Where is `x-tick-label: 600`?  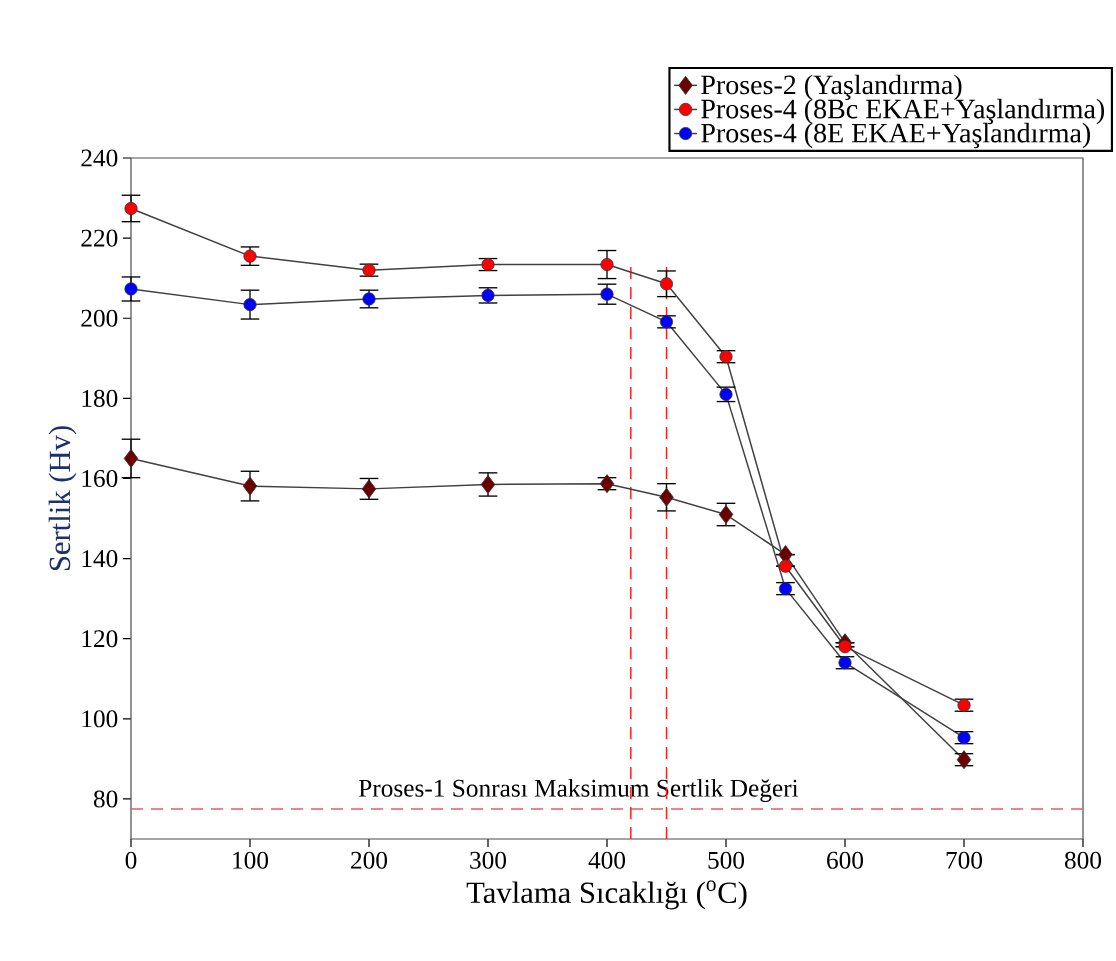
x-tick-label: 600 is located at coordinates (845, 860).